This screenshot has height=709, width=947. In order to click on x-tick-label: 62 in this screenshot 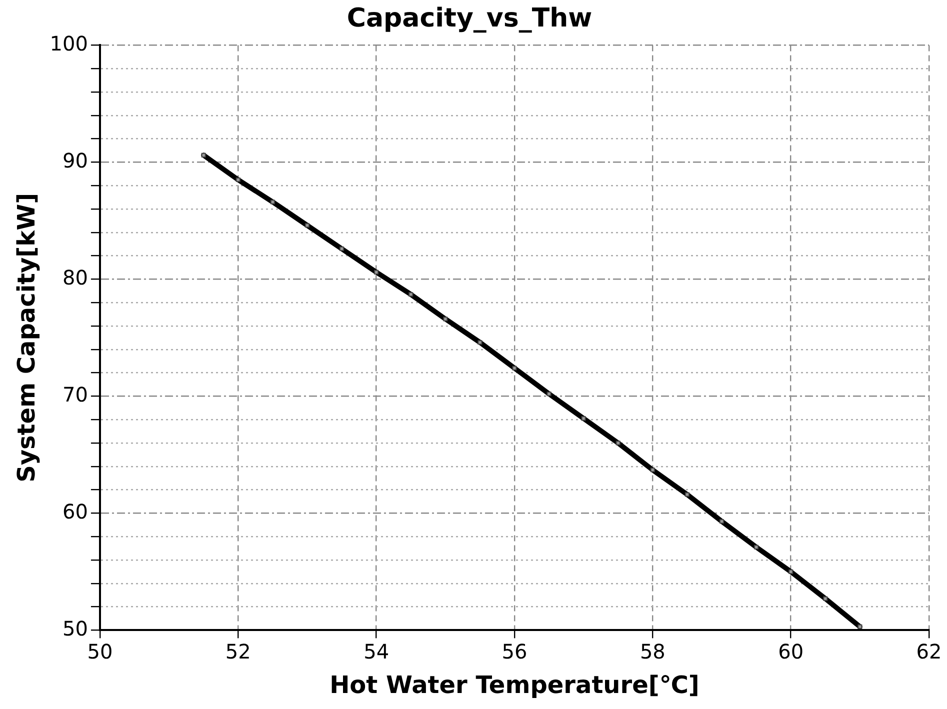, I will do `click(929, 651)`.